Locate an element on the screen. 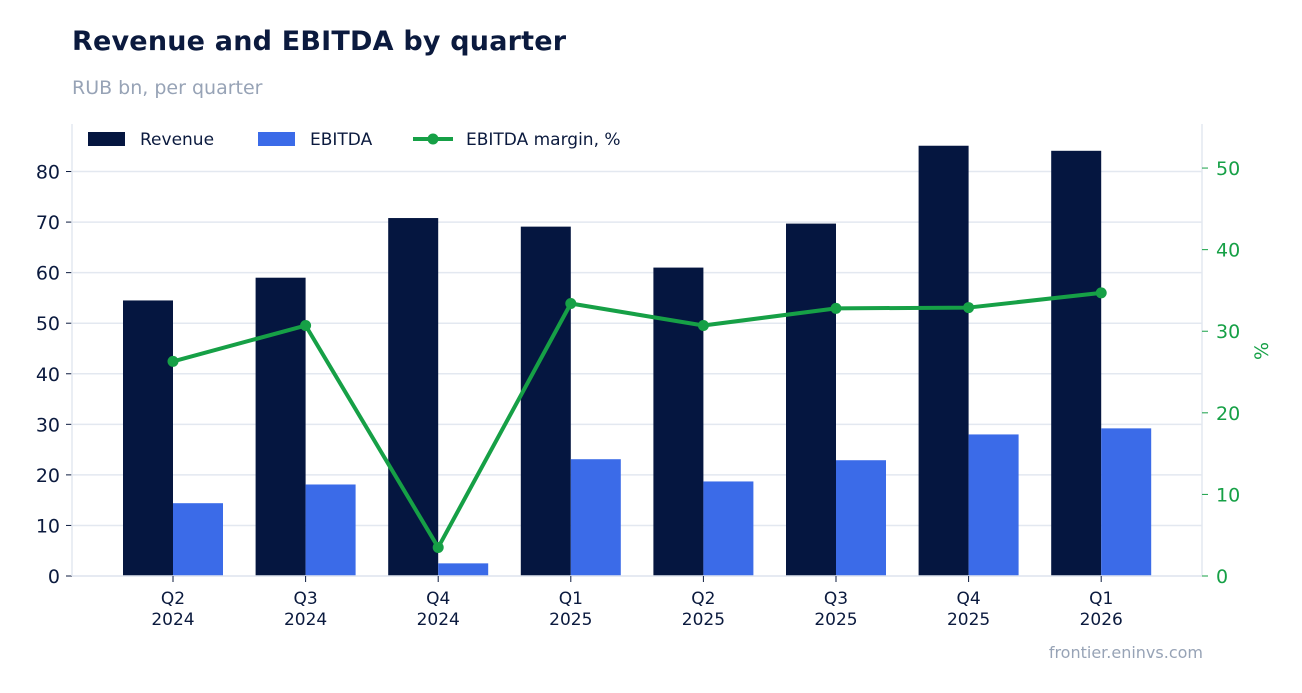  right-tick-label: 0 is located at coordinates (1222, 577).